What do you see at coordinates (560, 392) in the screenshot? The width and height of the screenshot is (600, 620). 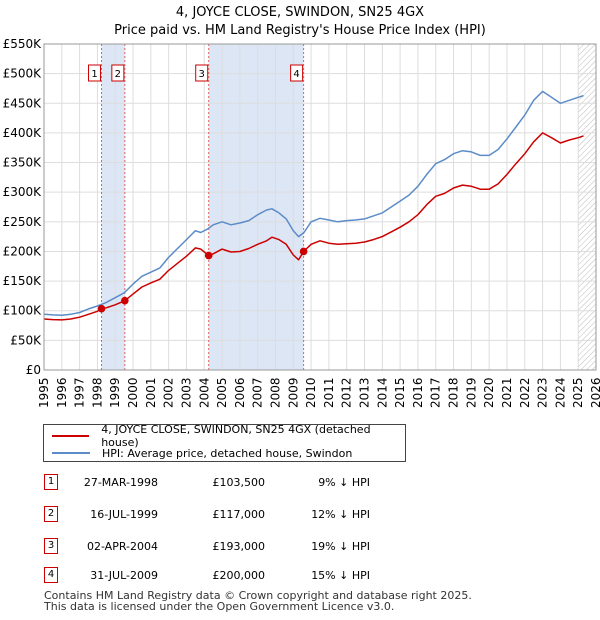 I see `x-tick-label: 2024` at bounding box center [560, 392].